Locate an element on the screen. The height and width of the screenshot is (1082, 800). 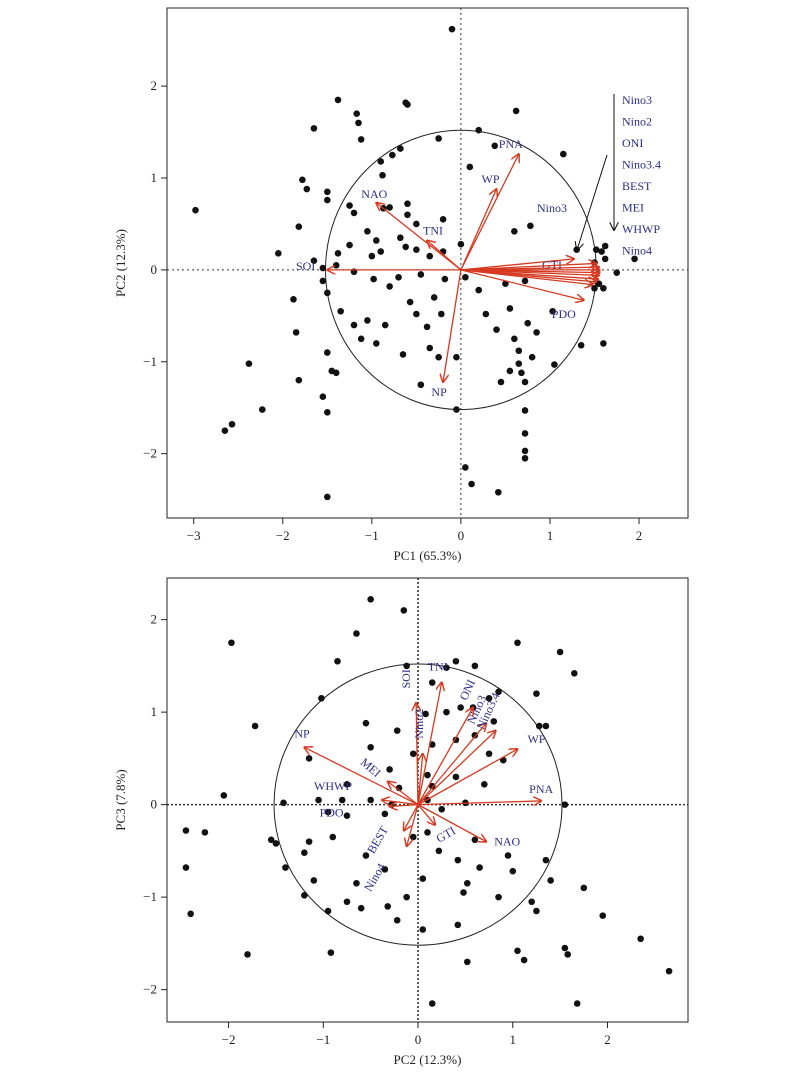
loading-label: WHWP is located at coordinates (333, 786).